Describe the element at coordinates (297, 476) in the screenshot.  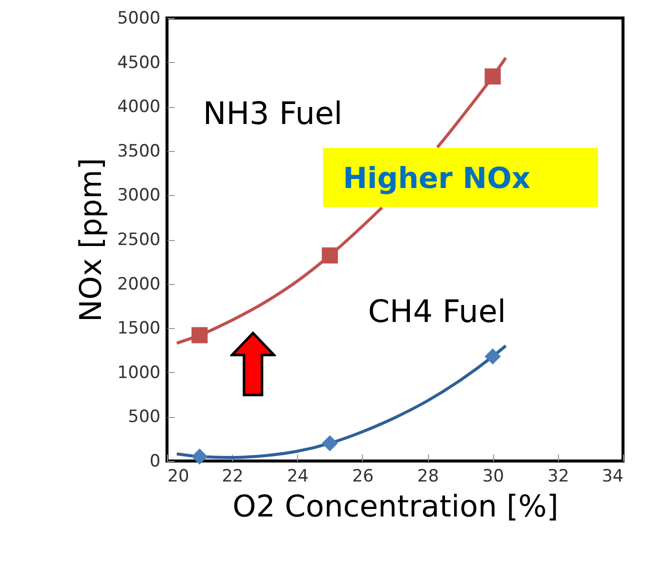
I see `x-tick-label: 24` at that location.